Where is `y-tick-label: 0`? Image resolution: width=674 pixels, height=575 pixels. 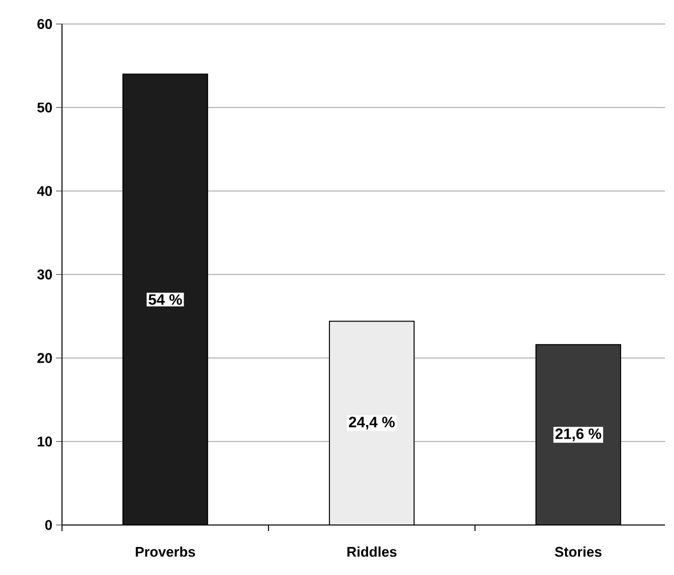 y-tick-label: 0 is located at coordinates (48, 525).